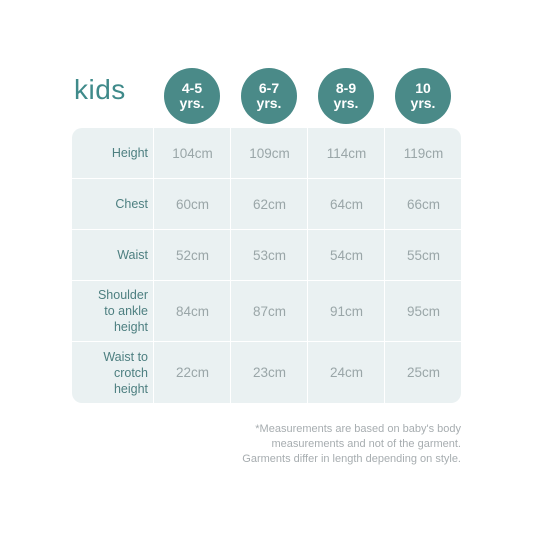 The image size is (533, 533). Describe the element at coordinates (422, 255) in the screenshot. I see `table-cell: 55cm` at that location.